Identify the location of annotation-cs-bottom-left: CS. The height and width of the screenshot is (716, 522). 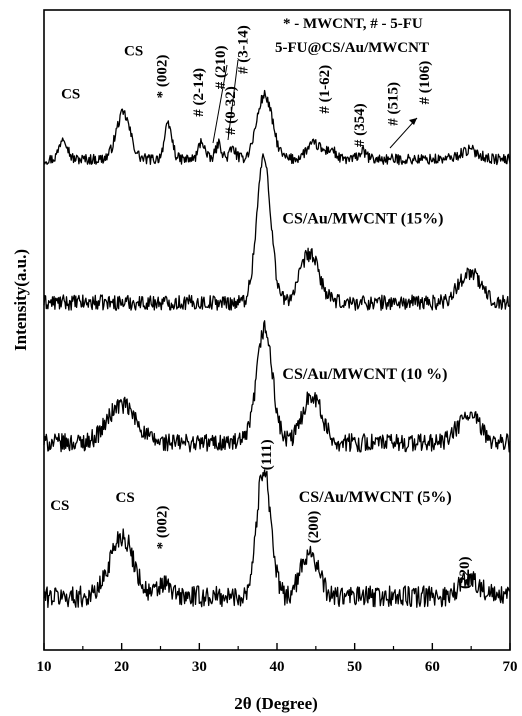
(59, 506).